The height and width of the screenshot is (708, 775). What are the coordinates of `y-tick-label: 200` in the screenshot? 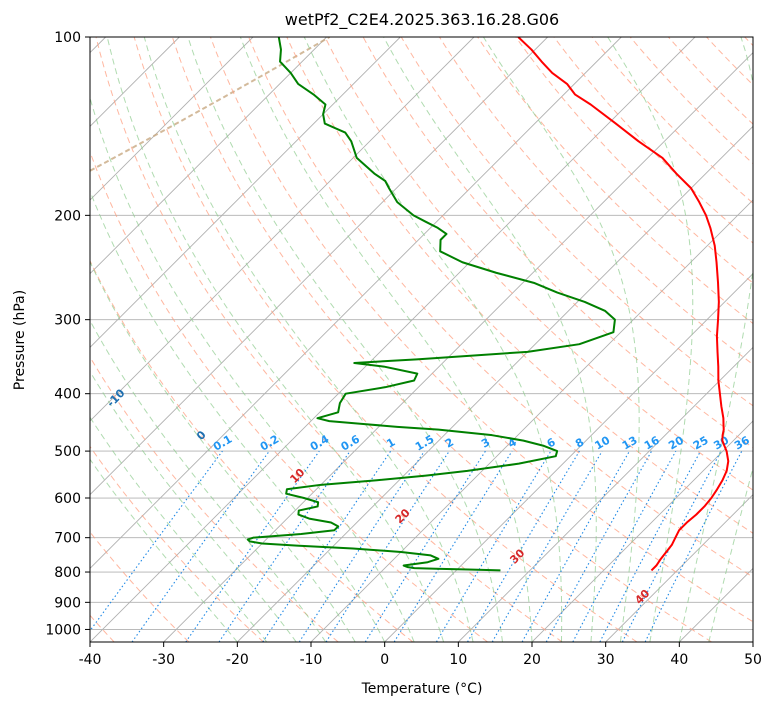 It's located at (67, 216).